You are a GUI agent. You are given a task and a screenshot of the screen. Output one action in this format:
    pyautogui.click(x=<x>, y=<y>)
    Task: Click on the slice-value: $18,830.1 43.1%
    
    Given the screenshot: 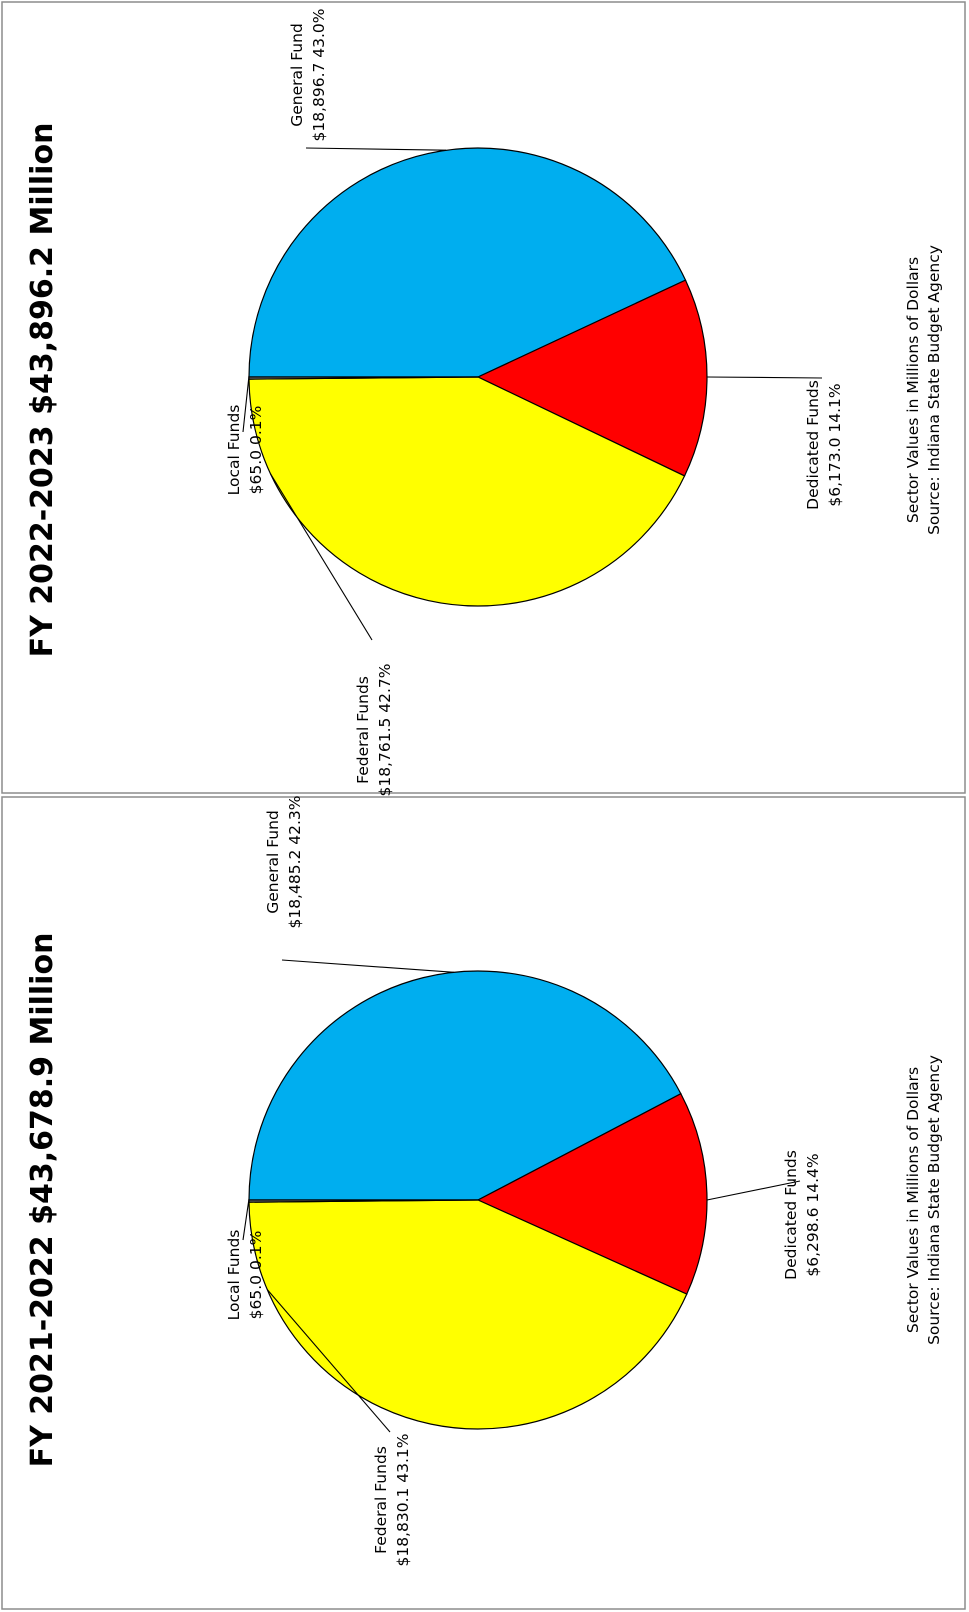 What is the action you would take?
    pyautogui.click(x=403, y=1499)
    